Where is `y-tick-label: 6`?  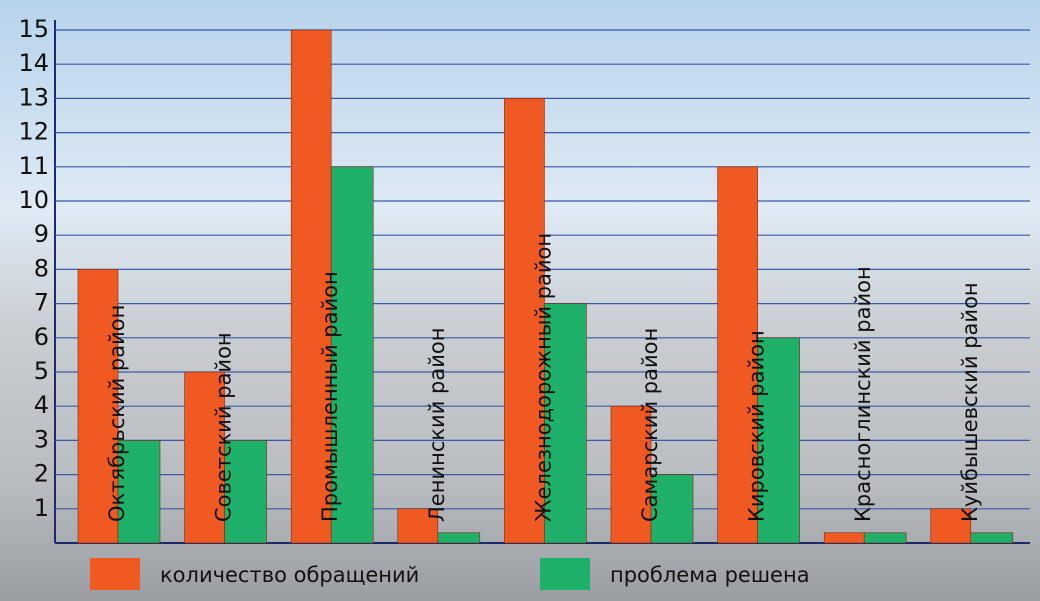 y-tick-label: 6 is located at coordinates (41, 337).